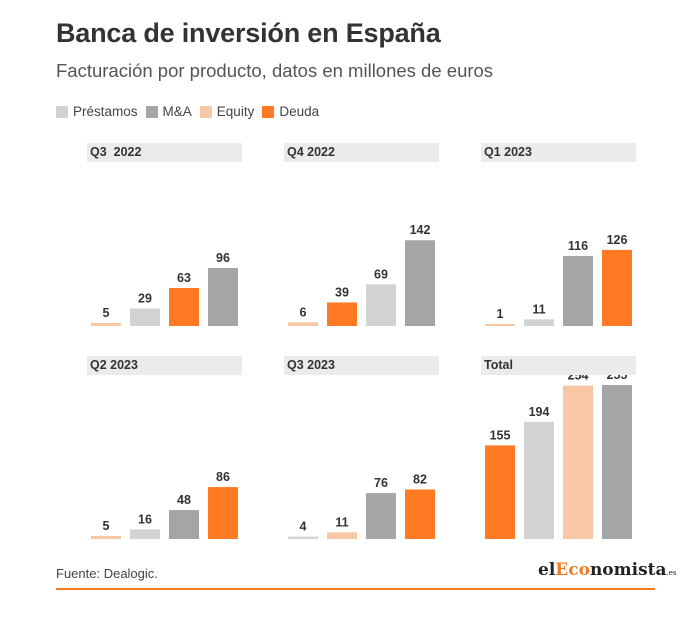 This screenshot has width=688, height=626. Describe the element at coordinates (355, 589) in the screenshot. I see `footer-rule` at that location.